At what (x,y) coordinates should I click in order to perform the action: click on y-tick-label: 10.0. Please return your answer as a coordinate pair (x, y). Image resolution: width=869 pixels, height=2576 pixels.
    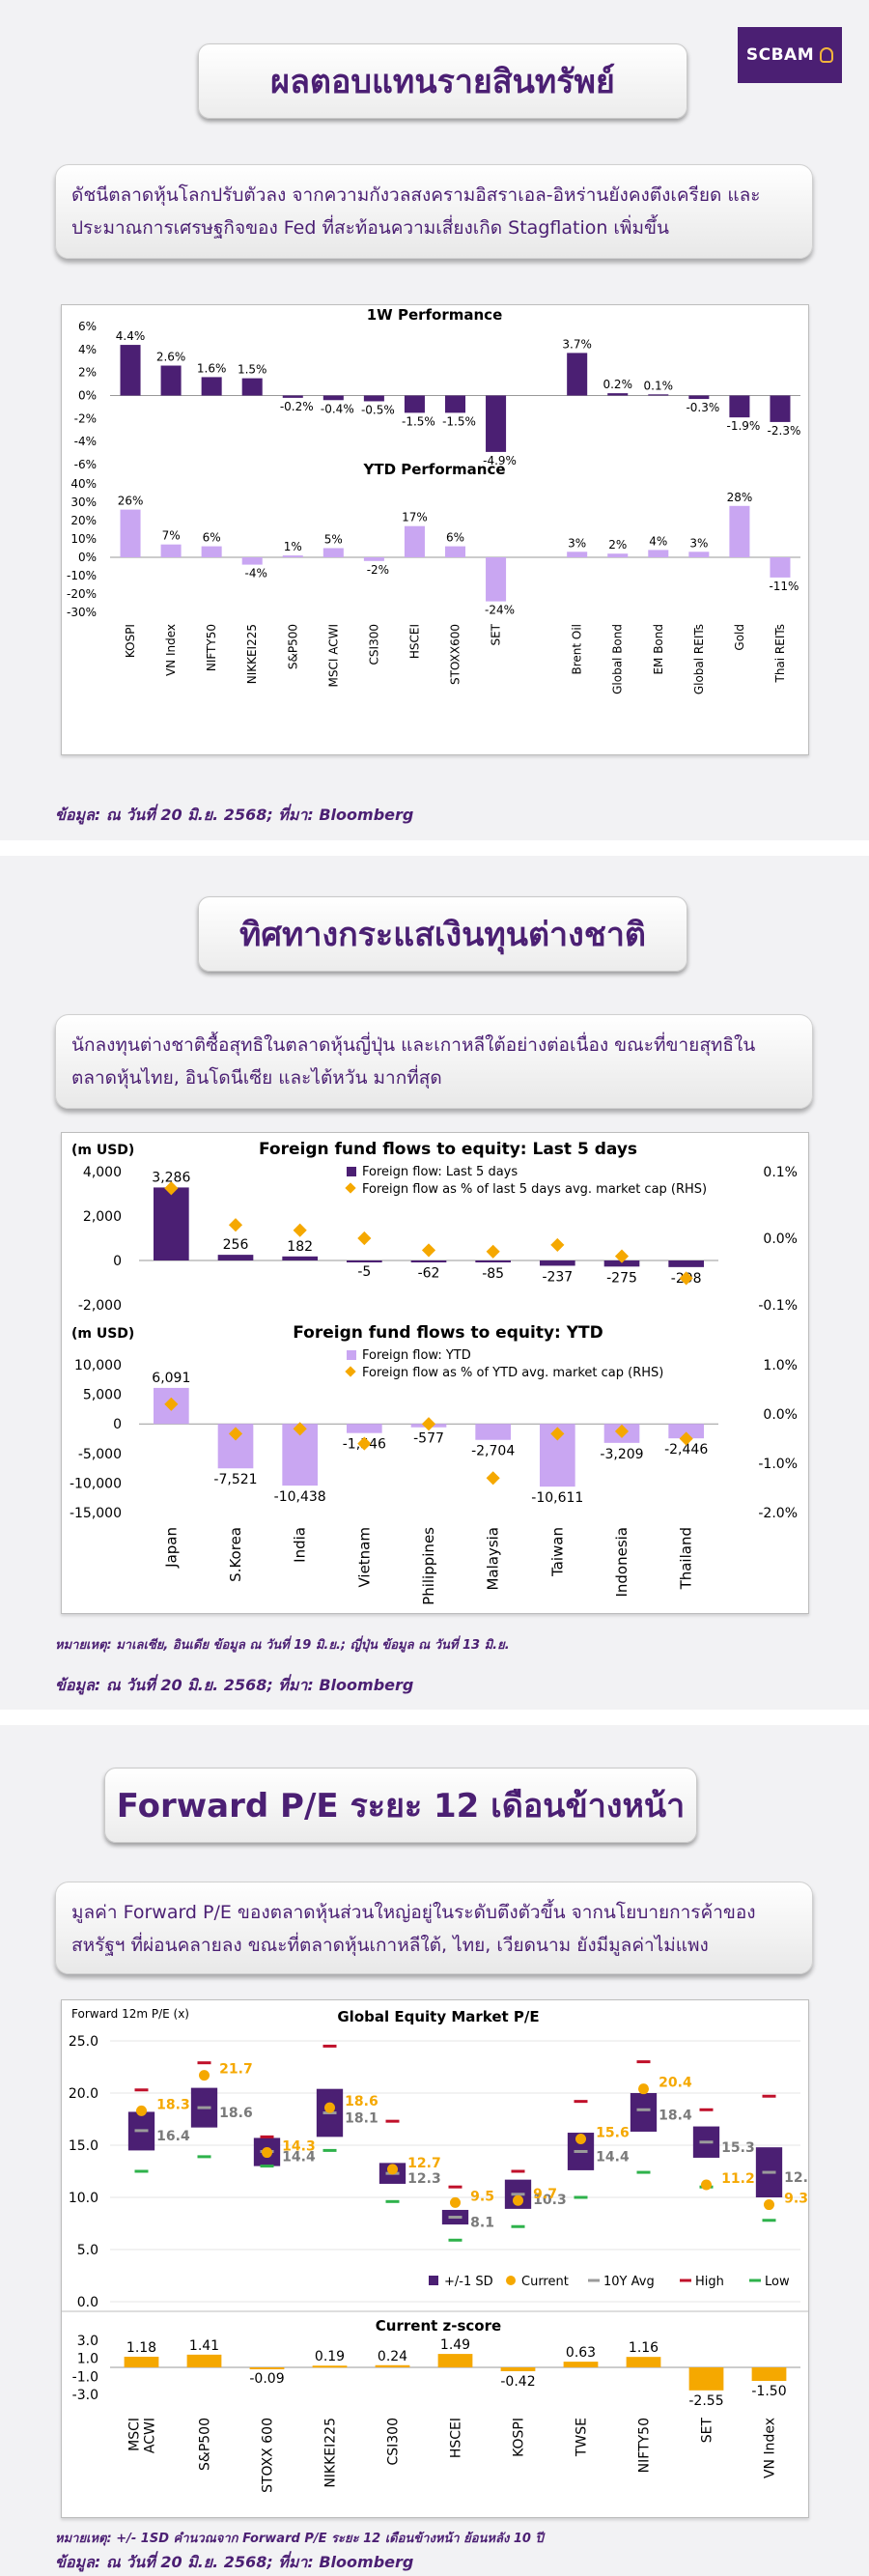
    Looking at the image, I should click on (84, 2198).